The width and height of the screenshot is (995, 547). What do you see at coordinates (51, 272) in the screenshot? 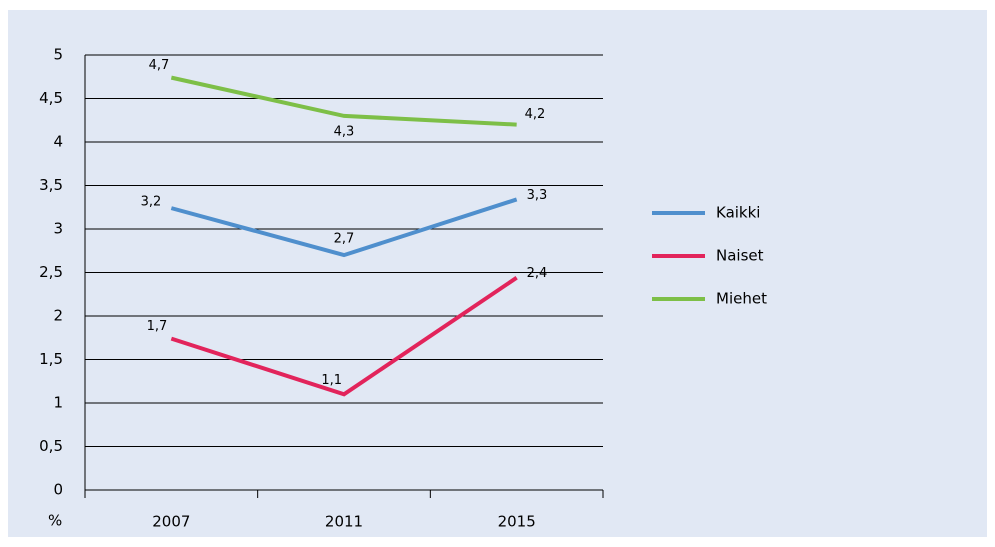
I see `y-tick-label: 2,5` at bounding box center [51, 272].